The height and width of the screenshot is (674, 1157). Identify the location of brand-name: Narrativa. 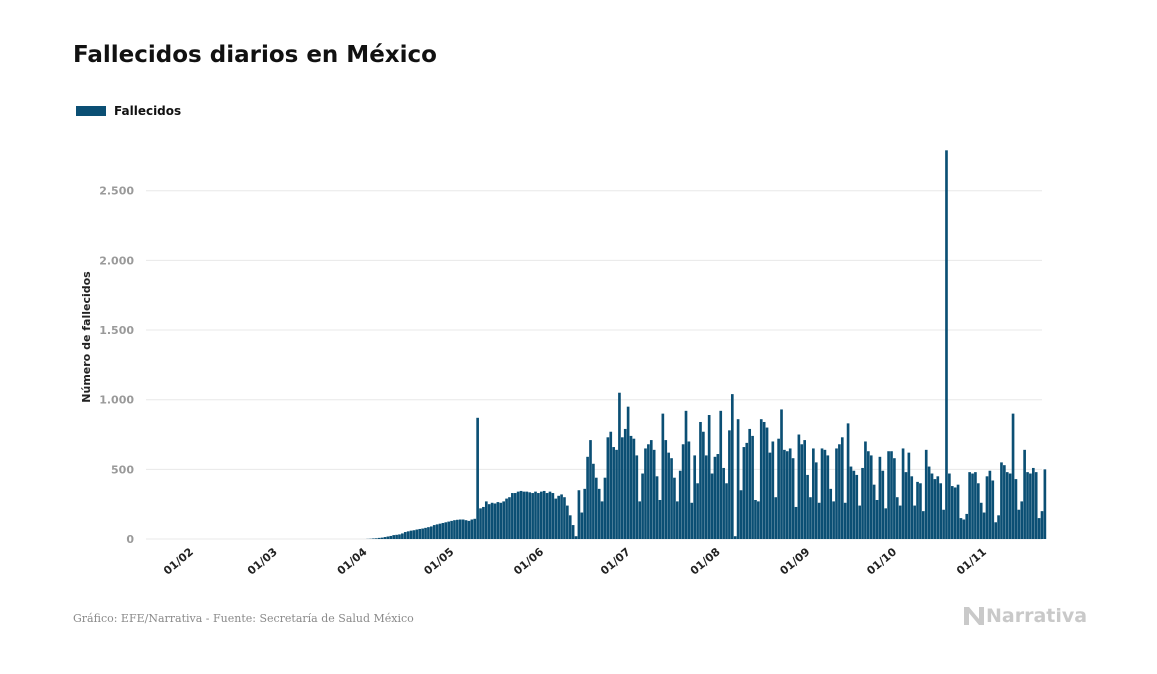
(1037, 616).